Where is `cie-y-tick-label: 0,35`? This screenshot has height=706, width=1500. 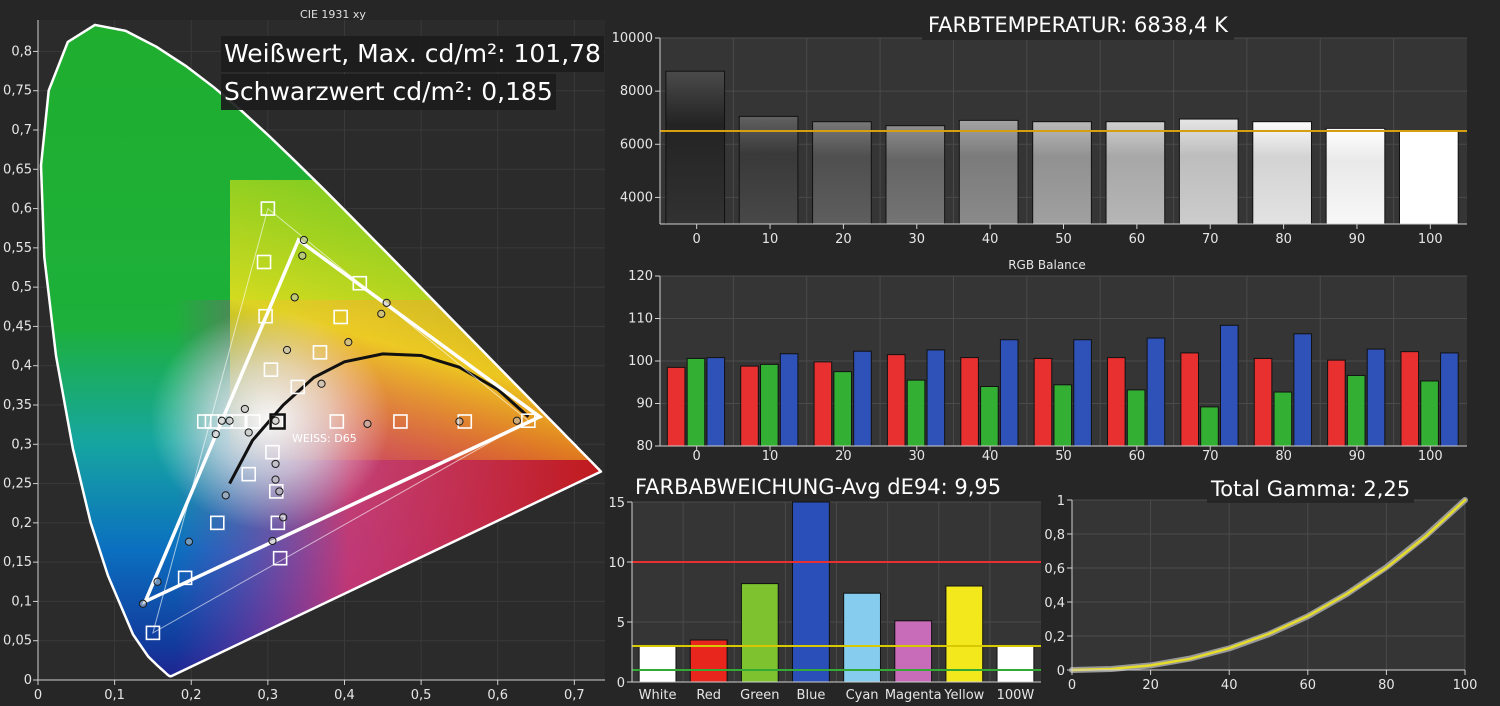 cie-y-tick-label: 0,35 is located at coordinates (17, 405).